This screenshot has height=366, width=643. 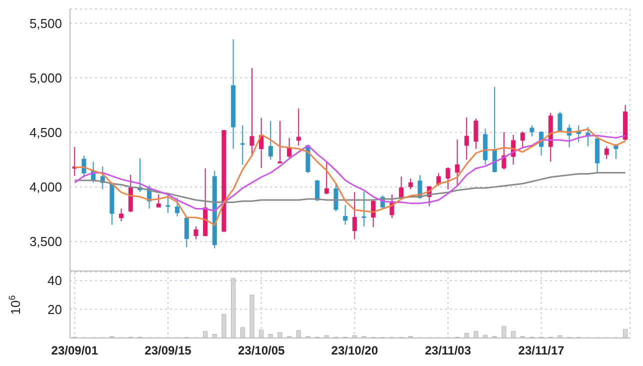 What do you see at coordinates (168, 351) in the screenshot?
I see `x-tick-label: 23/09/15` at bounding box center [168, 351].